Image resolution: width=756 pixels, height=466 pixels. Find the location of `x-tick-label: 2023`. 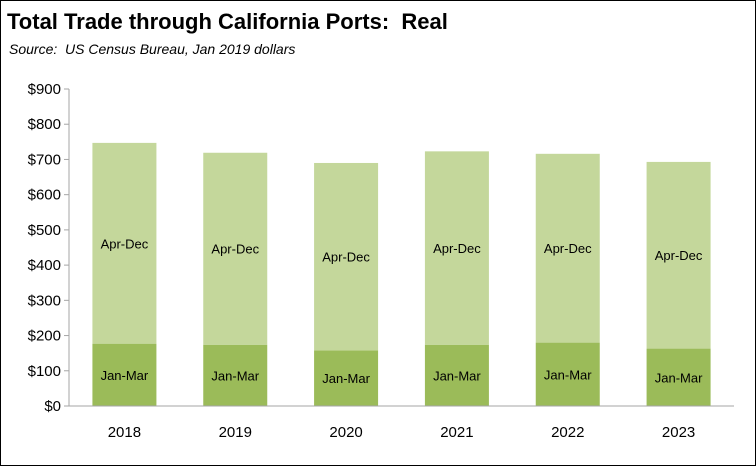

x-tick-label: 2023 is located at coordinates (678, 432).